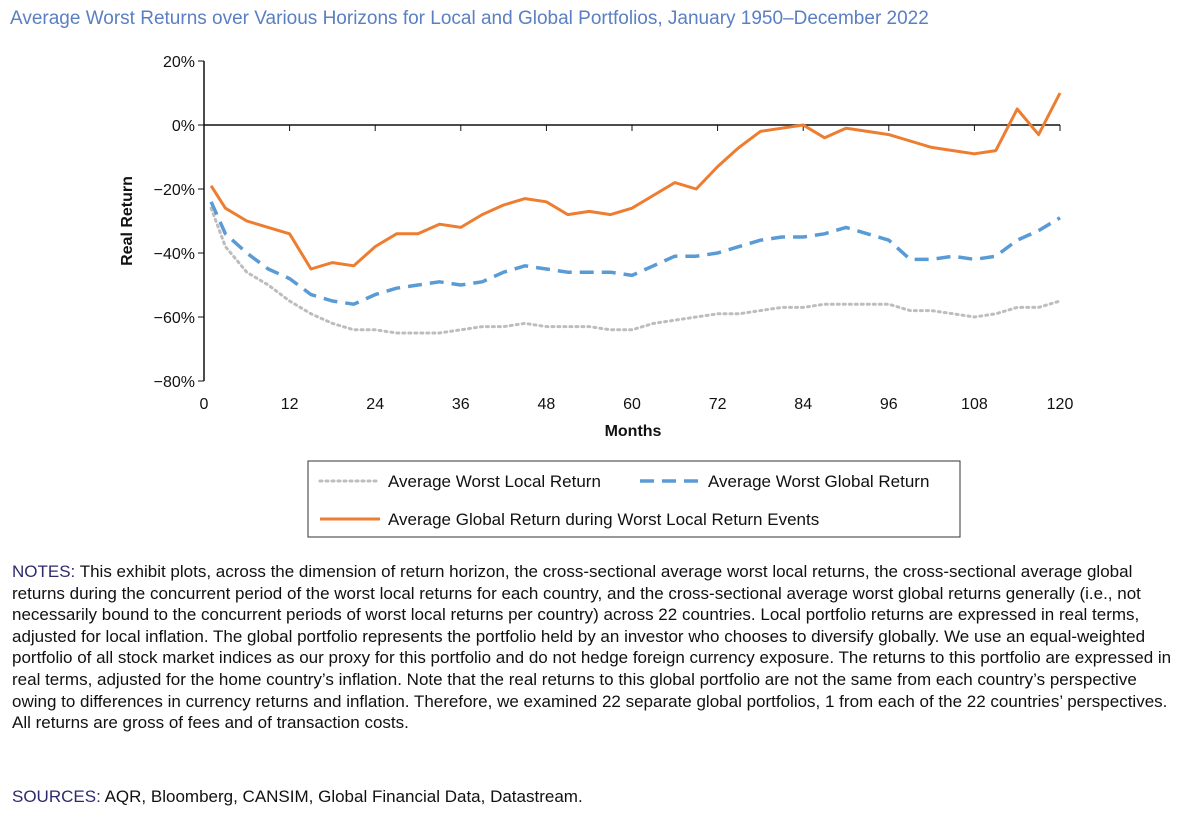  Describe the element at coordinates (547, 404) in the screenshot. I see `x-tick-label: 48` at that location.